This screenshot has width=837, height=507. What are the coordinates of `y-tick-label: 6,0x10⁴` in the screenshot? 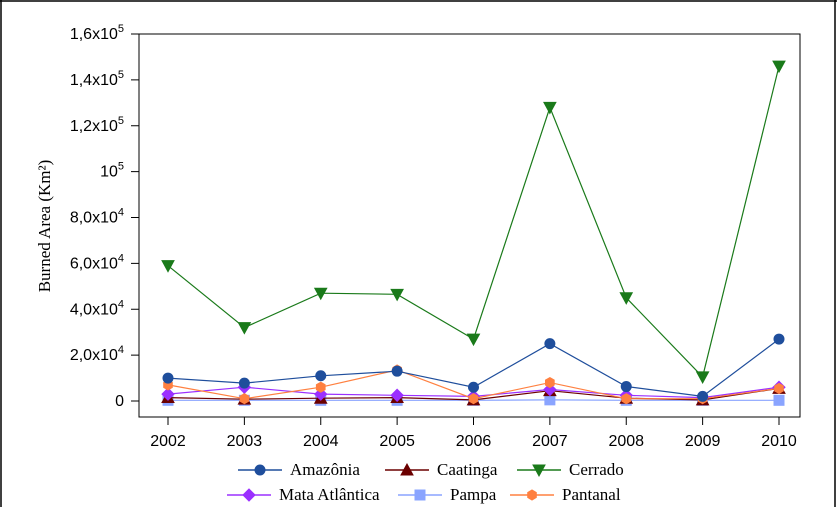 It's located at (97, 262).